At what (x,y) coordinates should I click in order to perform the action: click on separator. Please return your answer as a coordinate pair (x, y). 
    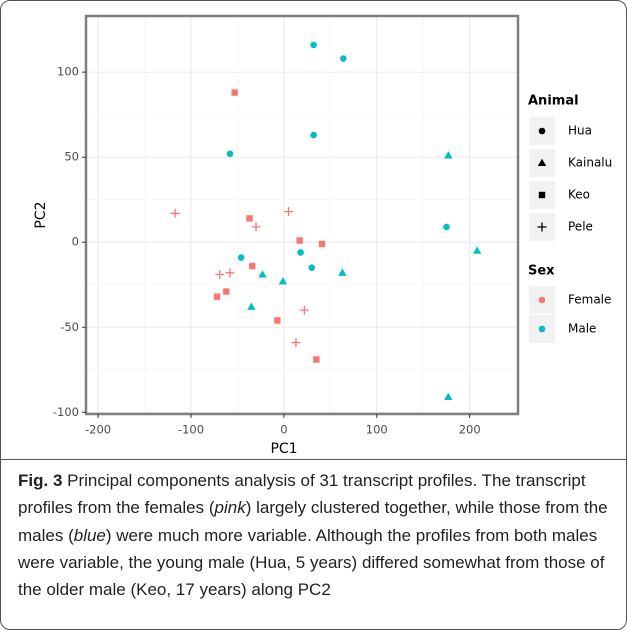
    Looking at the image, I should click on (313, 459).